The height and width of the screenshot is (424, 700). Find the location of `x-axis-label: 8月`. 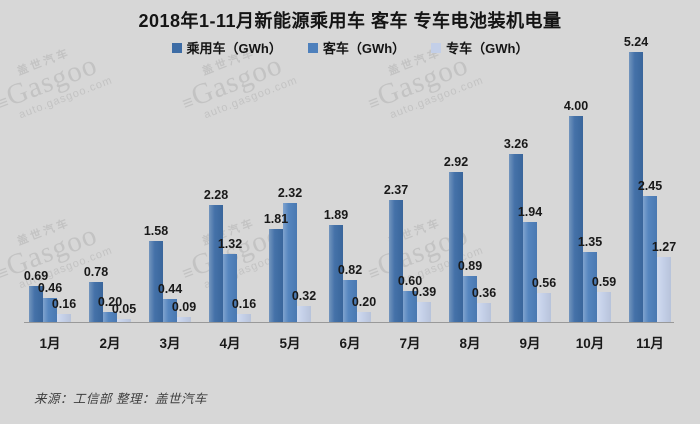

x-axis-label: 8月 is located at coordinates (470, 343).